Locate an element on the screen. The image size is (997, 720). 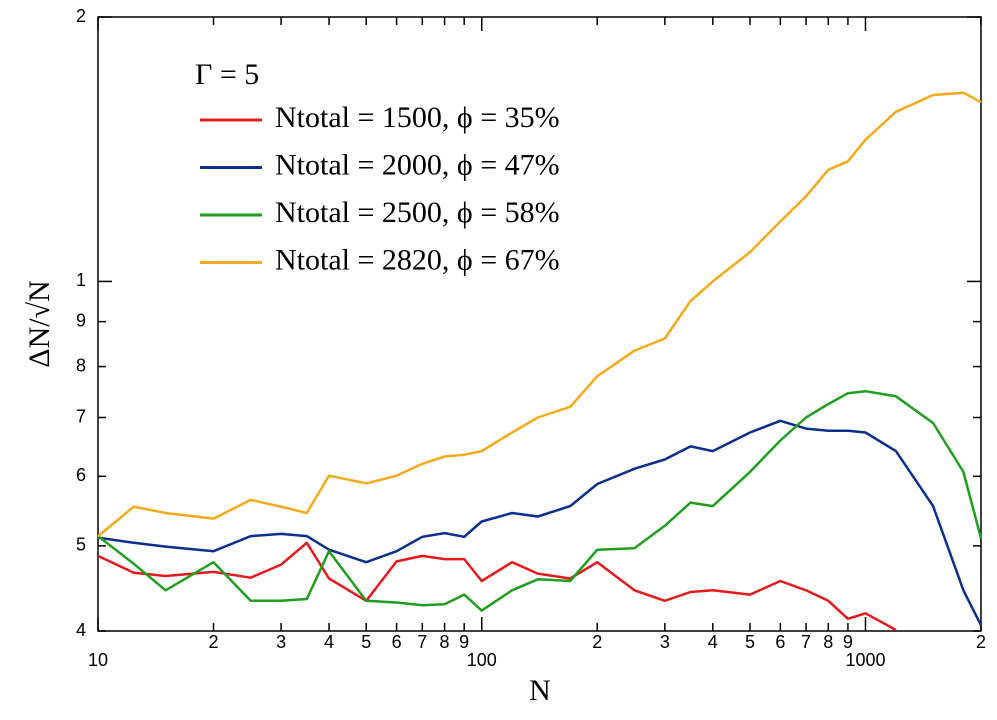
y-tick-label: 9 is located at coordinates (81, 320).